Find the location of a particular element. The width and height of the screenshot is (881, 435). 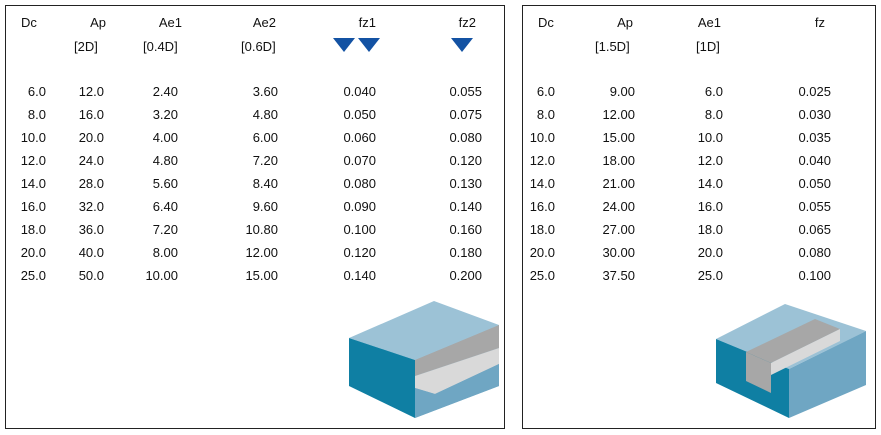

table-cell: 50.0 is located at coordinates (91, 275).